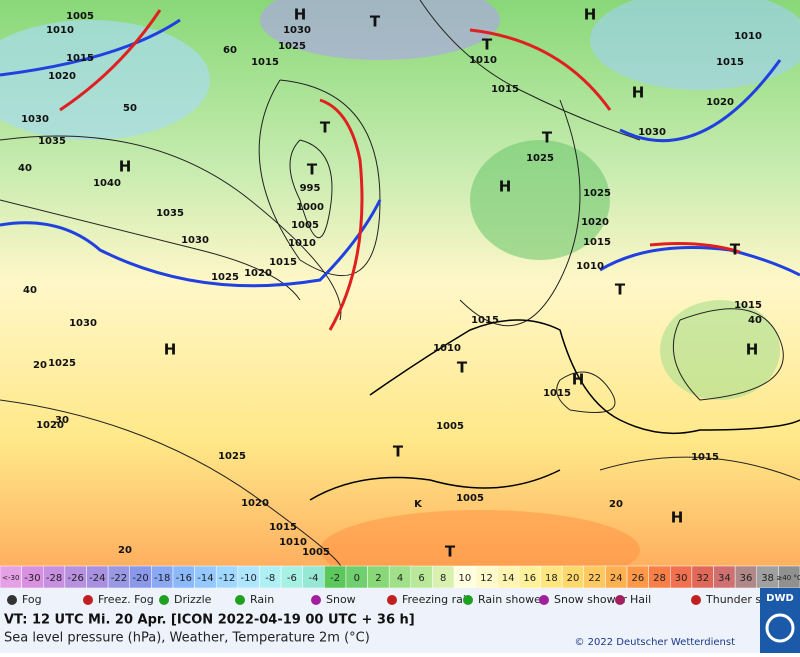 This screenshot has width=800, height=657. Describe the element at coordinates (616, 578) in the screenshot. I see `scale-label: 24` at that location.